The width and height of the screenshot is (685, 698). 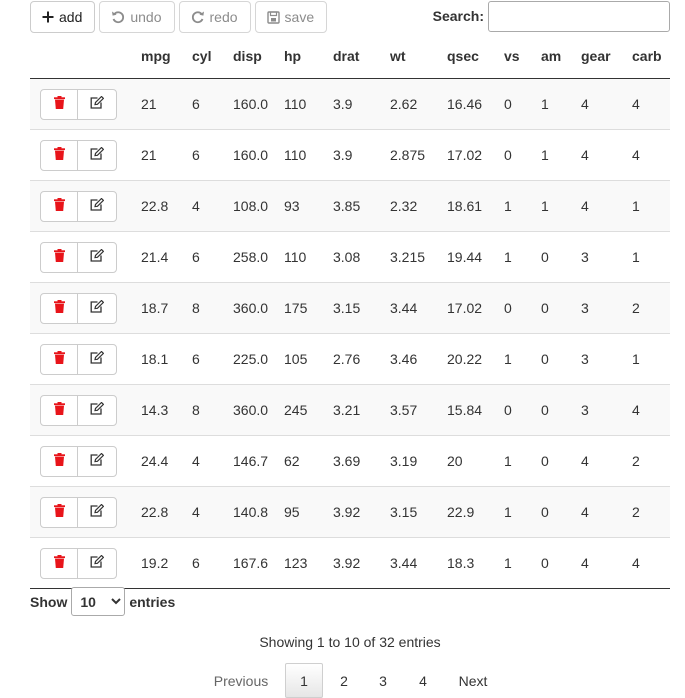 What do you see at coordinates (383, 680) in the screenshot?
I see `page-button-3: 3` at bounding box center [383, 680].